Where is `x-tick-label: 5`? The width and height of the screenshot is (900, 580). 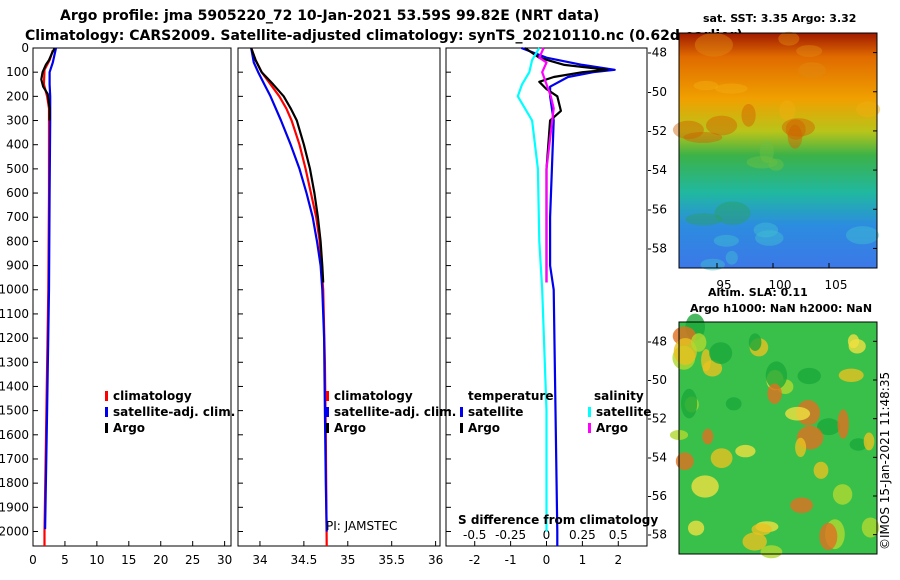
x-tick-label: 5 is located at coordinates (65, 560).